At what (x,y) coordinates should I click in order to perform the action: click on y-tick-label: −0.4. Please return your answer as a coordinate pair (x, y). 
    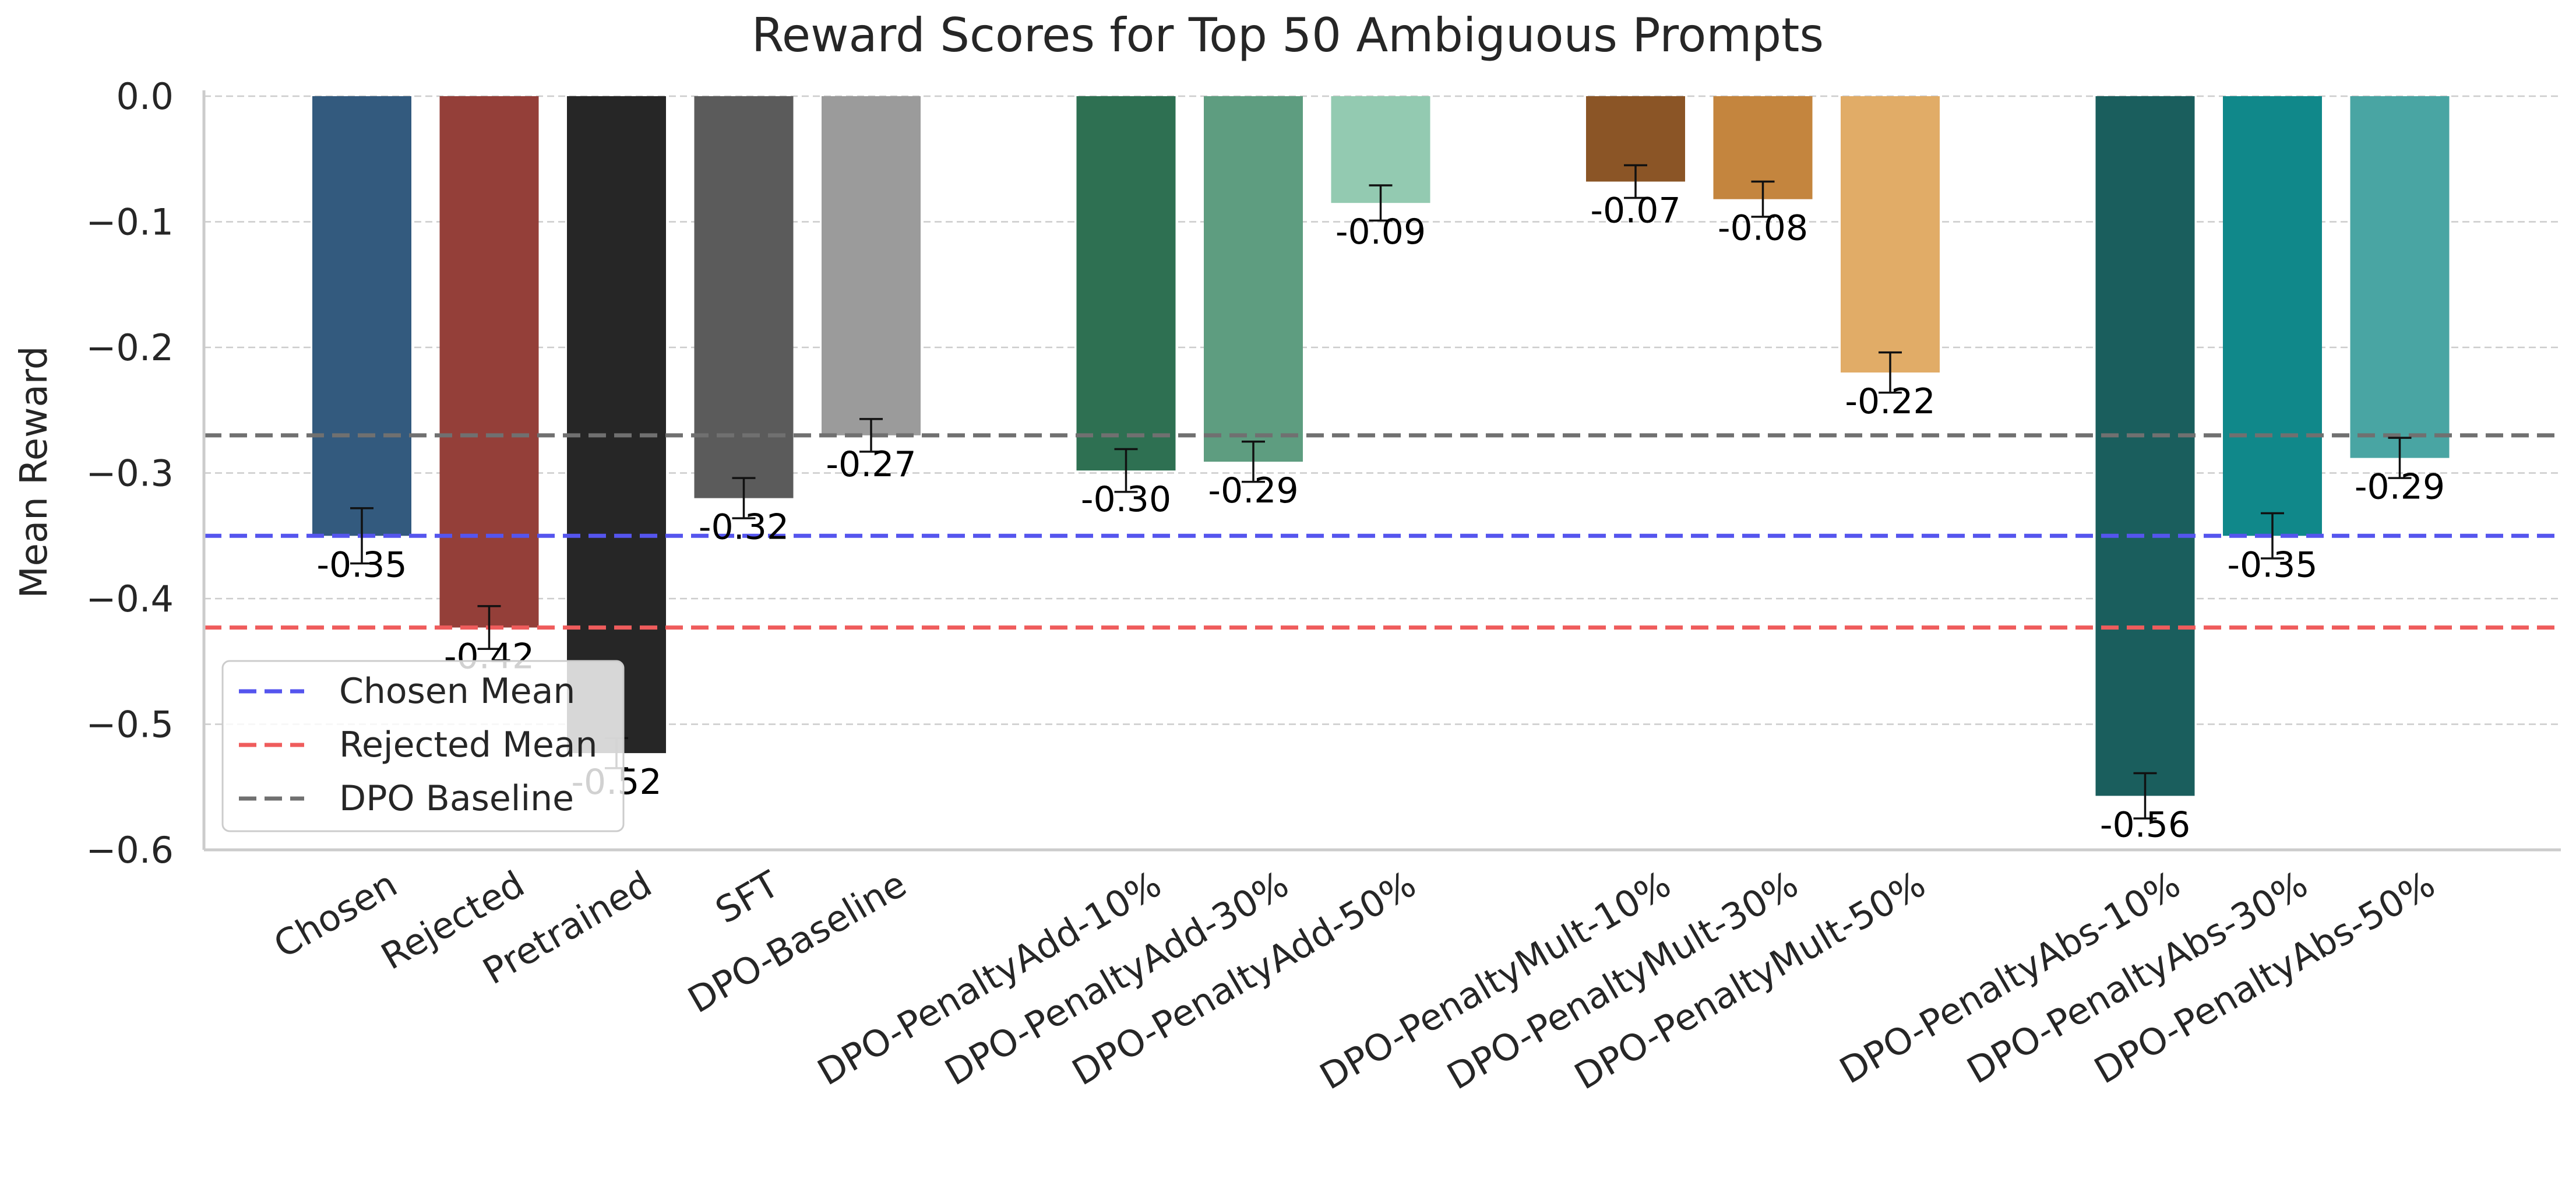
    Looking at the image, I should click on (130, 599).